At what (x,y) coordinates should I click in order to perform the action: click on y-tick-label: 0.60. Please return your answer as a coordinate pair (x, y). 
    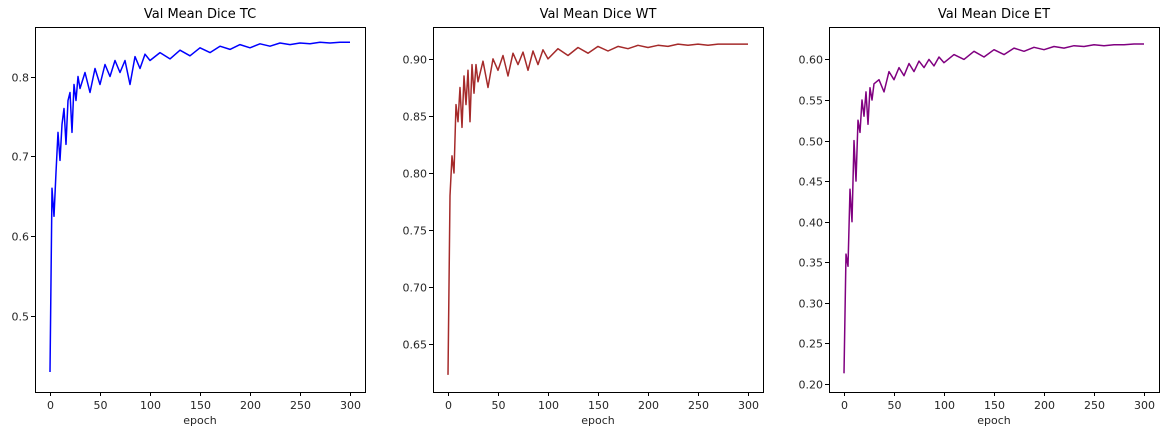
    Looking at the image, I should click on (811, 60).